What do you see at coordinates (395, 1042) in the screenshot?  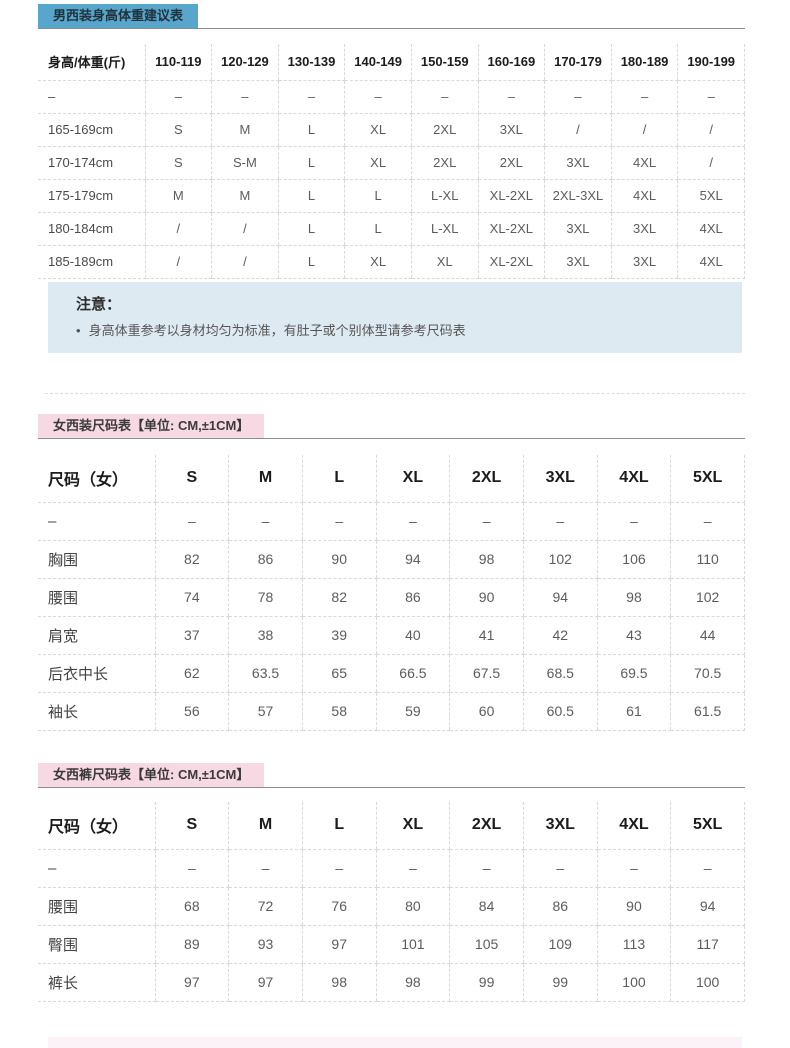 I see `next-section-strip` at bounding box center [395, 1042].